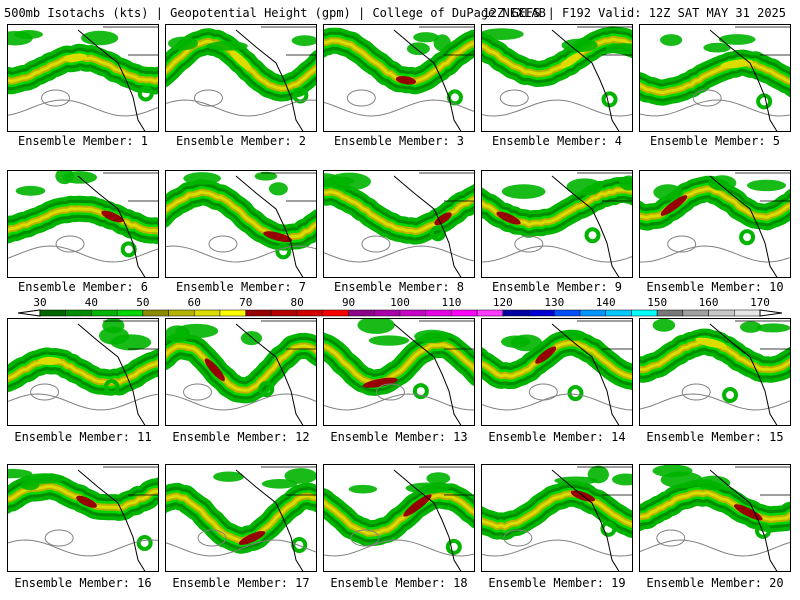 Image resolution: width=800 pixels, height=600 pixels. I want to click on member-caption: Ensemble Member: 7, so click(241, 287).